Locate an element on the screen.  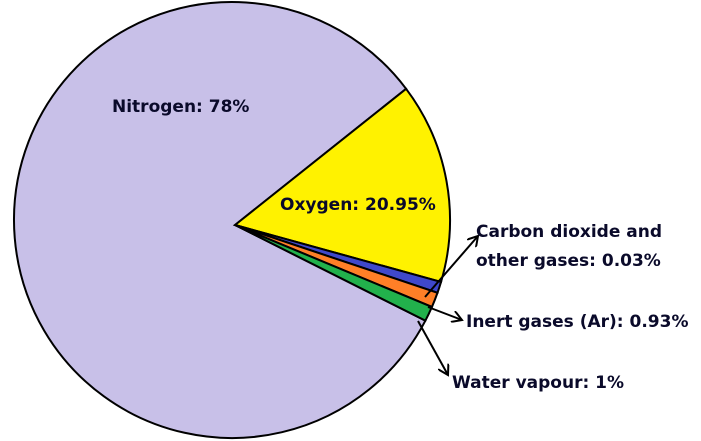
water-arrow is located at coordinates (432, 347).